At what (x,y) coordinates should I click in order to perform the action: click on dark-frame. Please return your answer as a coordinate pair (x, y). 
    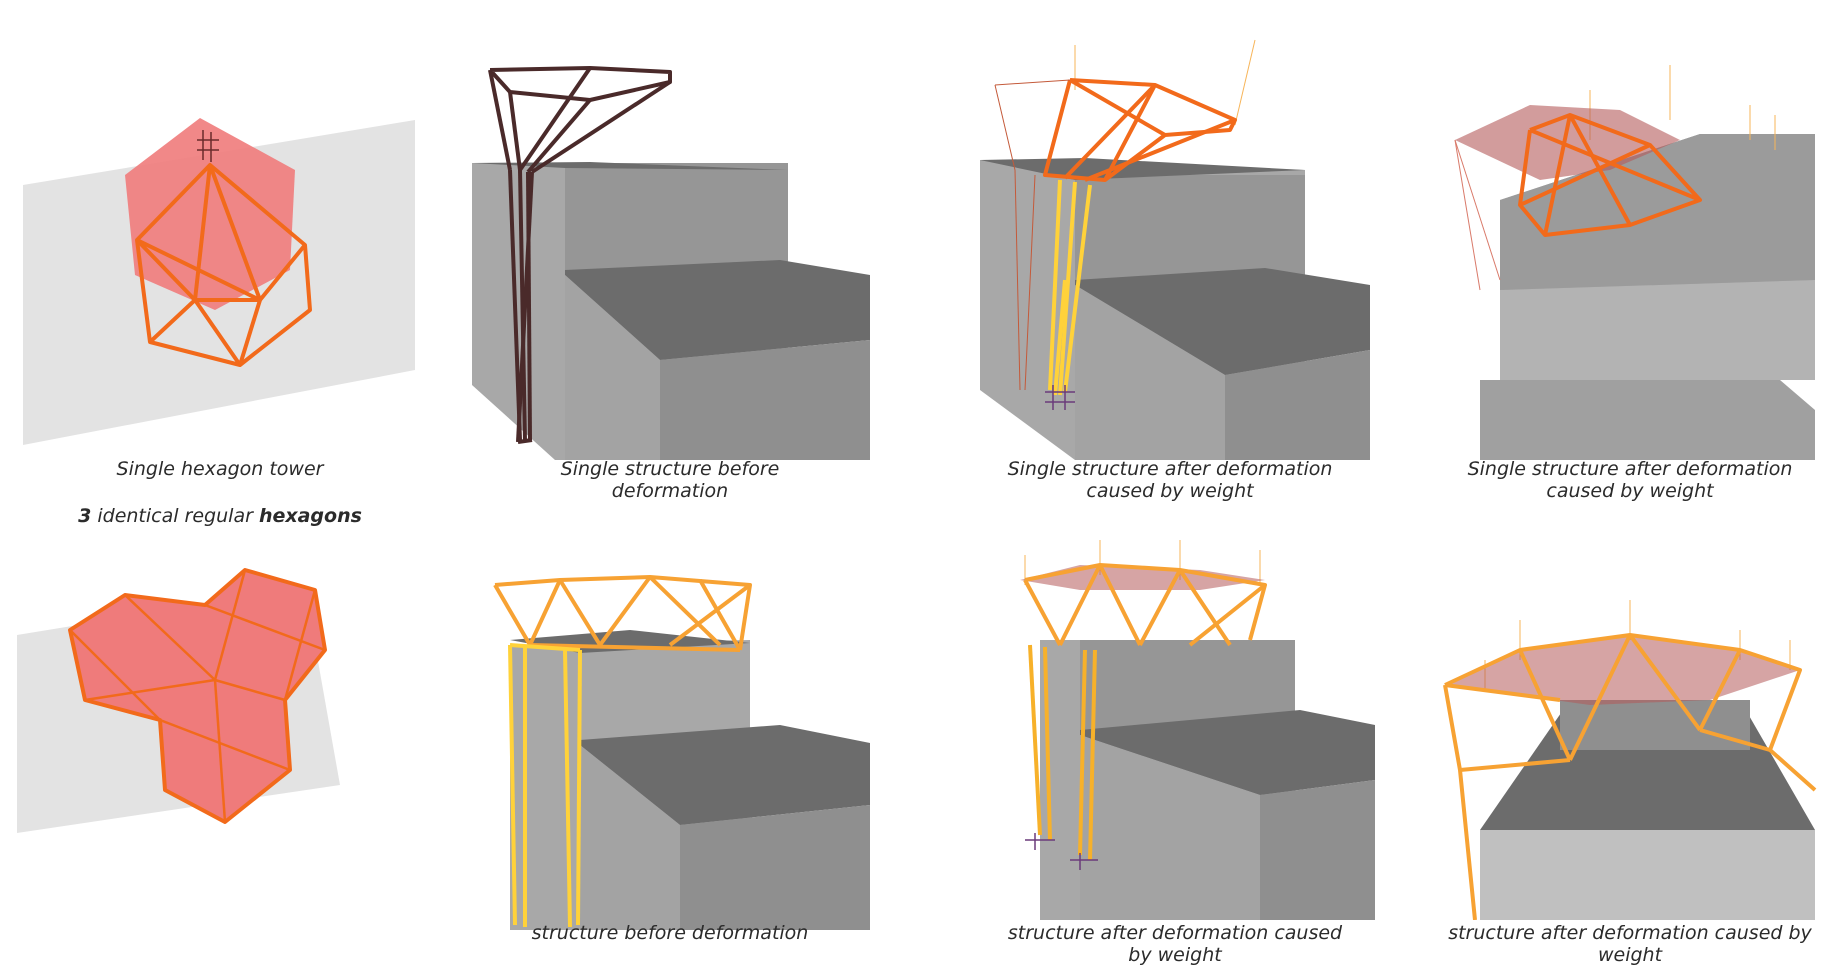
    Looking at the image, I should click on (580, 255).